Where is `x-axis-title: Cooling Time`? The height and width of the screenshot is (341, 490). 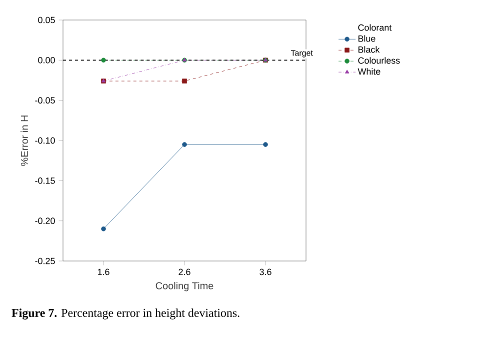 x-axis-title: Cooling Time is located at coordinates (185, 287).